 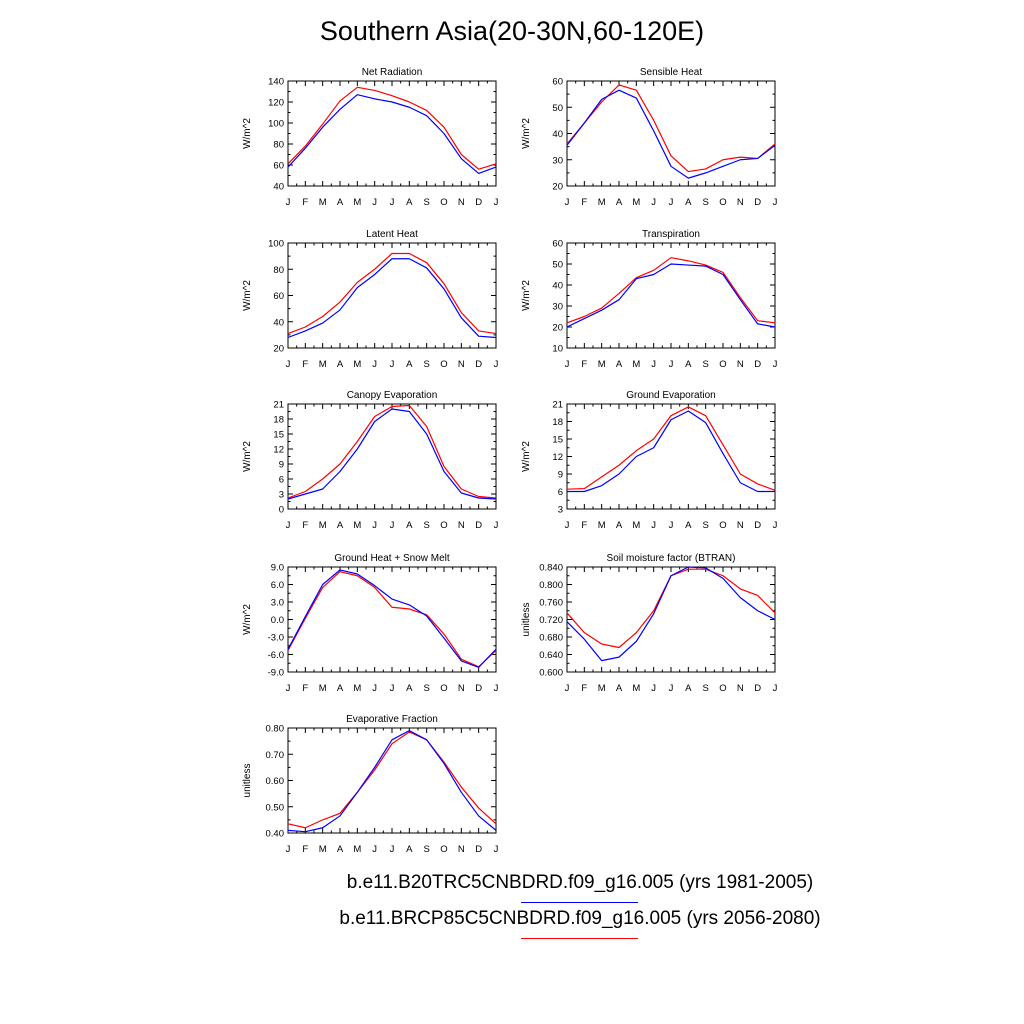 I want to click on y-tick-label: -3.0, so click(x=276, y=638).